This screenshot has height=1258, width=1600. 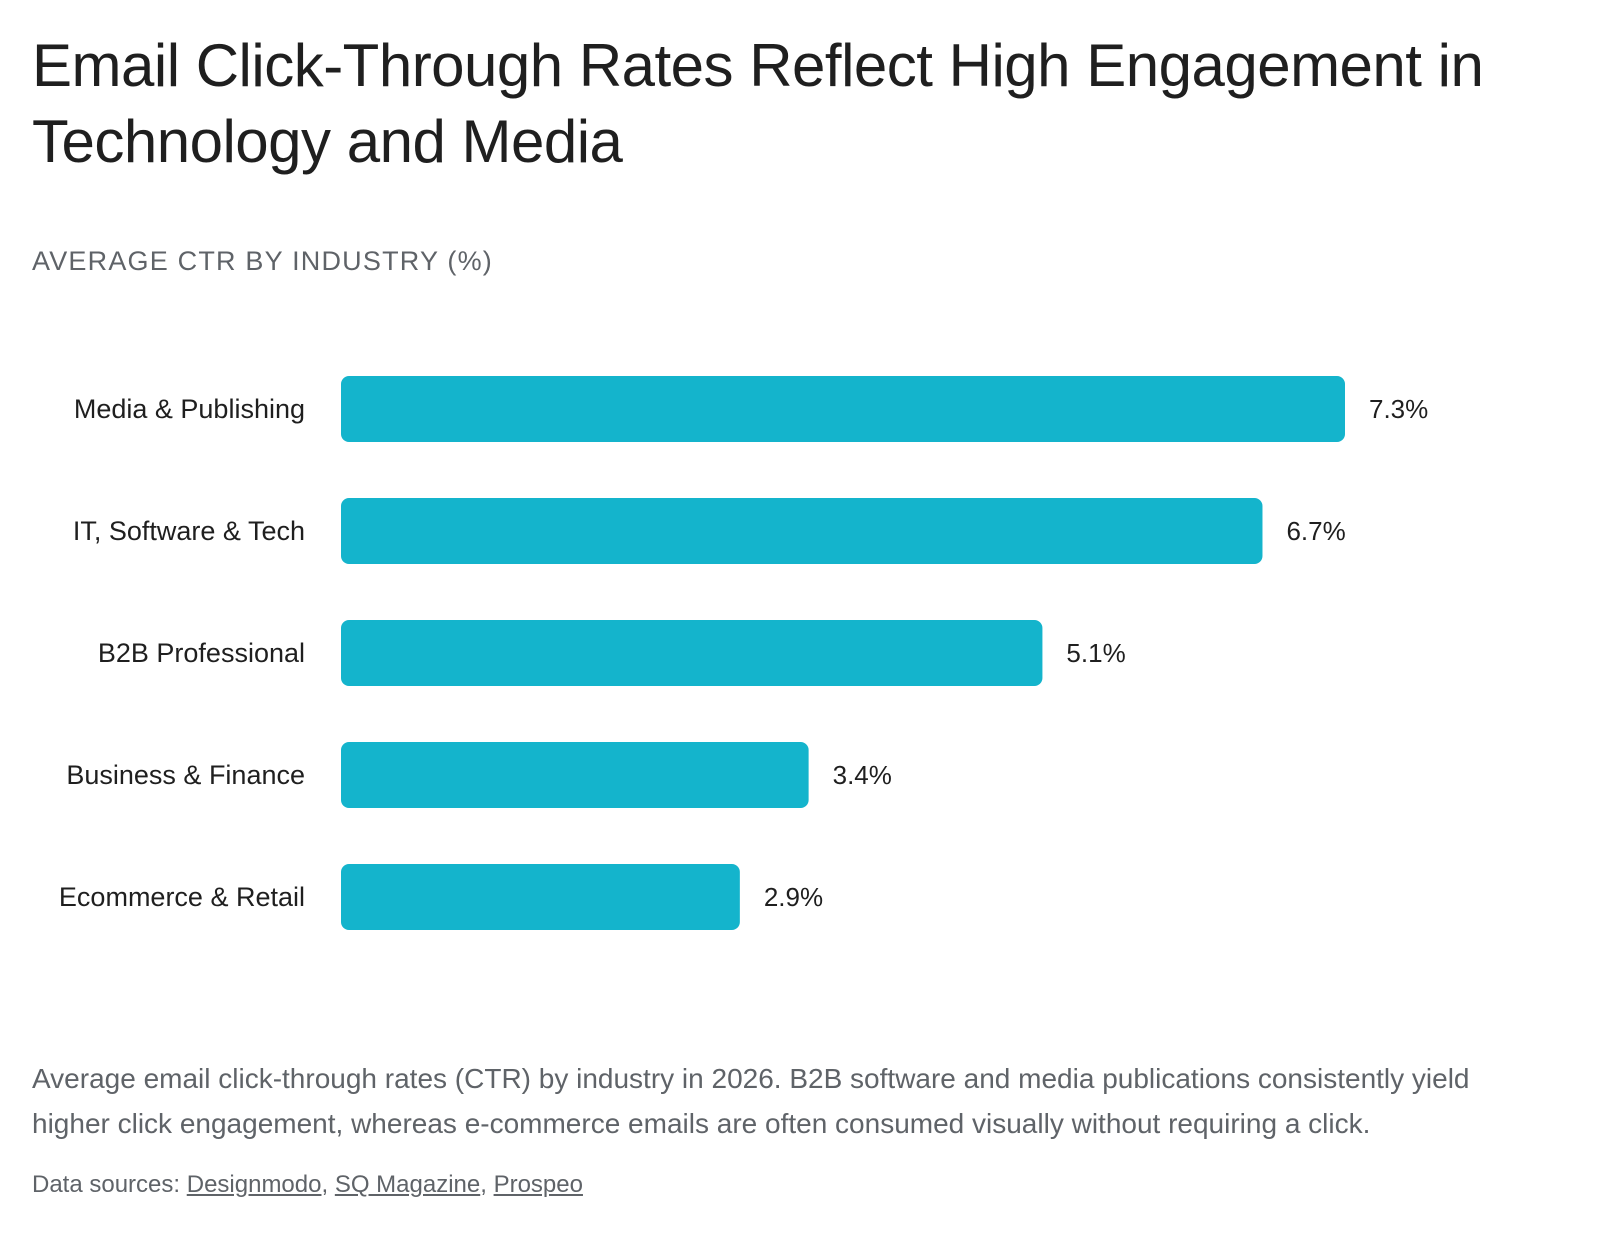 I want to click on category-label: Ecommerce & Retail, so click(x=182, y=897).